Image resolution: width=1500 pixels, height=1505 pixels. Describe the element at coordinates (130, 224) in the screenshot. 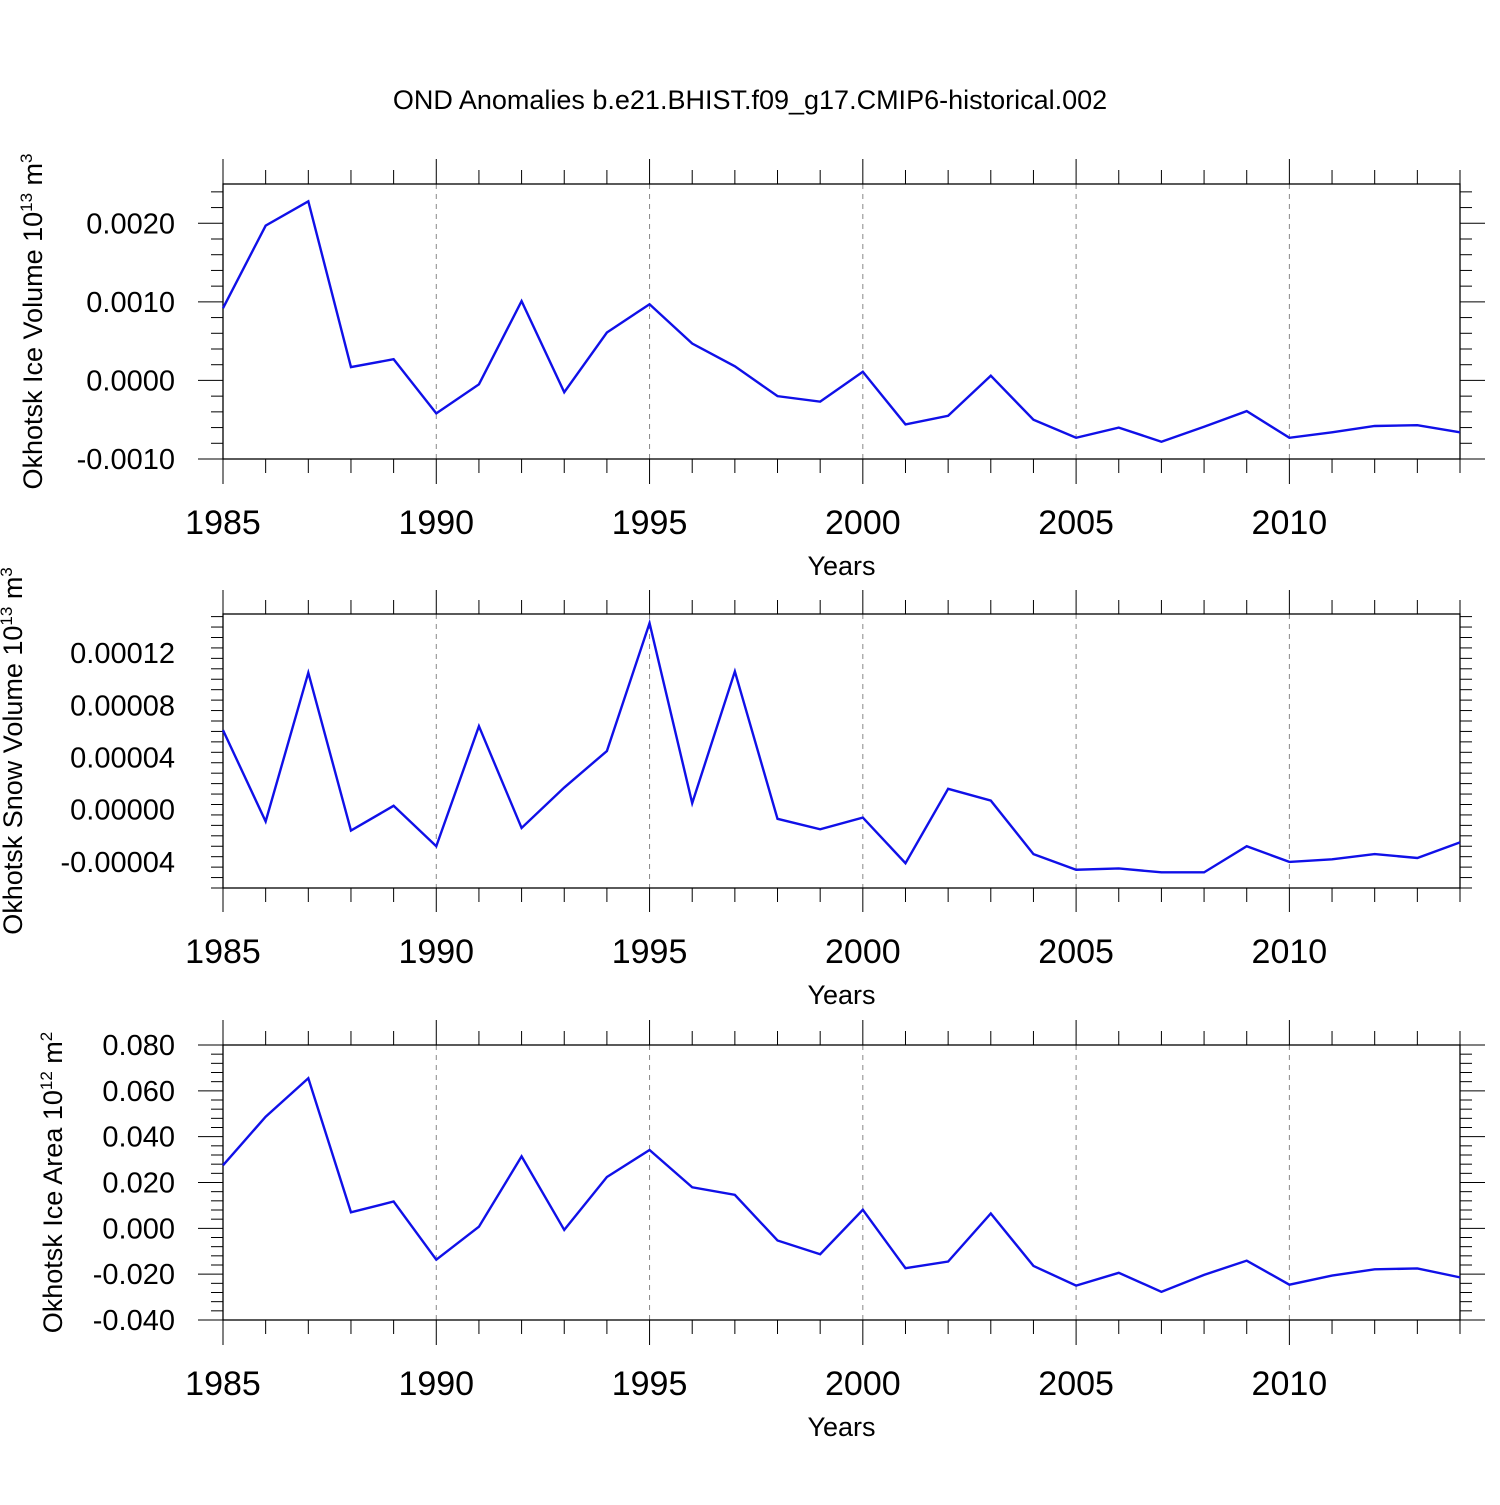

I see `ytick-label: 0.0020` at that location.